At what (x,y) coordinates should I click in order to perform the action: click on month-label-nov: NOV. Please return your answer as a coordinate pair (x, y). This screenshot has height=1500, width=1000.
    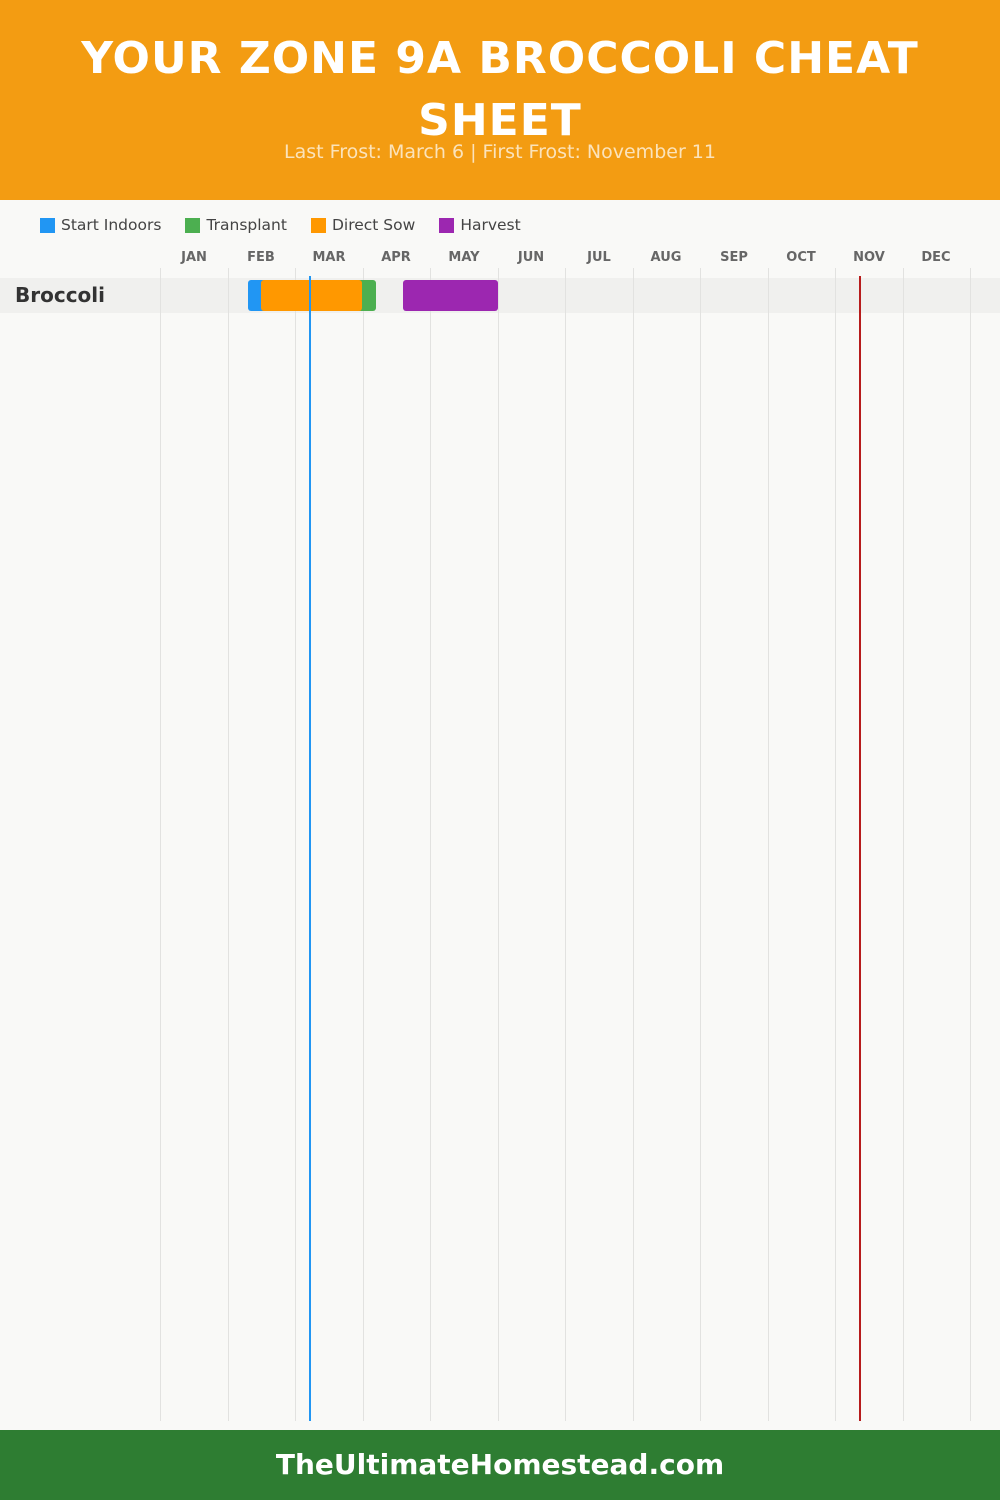
    Looking at the image, I should click on (869, 257).